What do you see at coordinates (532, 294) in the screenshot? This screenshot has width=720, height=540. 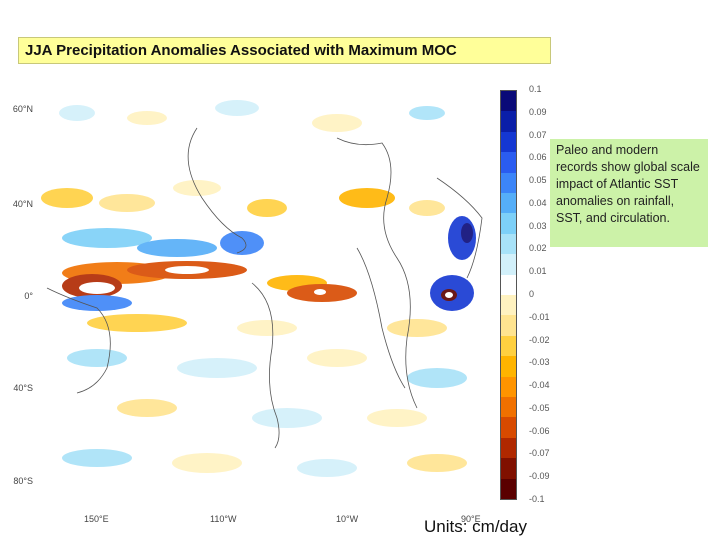 I see `colorbar-tick-label: 0` at bounding box center [532, 294].